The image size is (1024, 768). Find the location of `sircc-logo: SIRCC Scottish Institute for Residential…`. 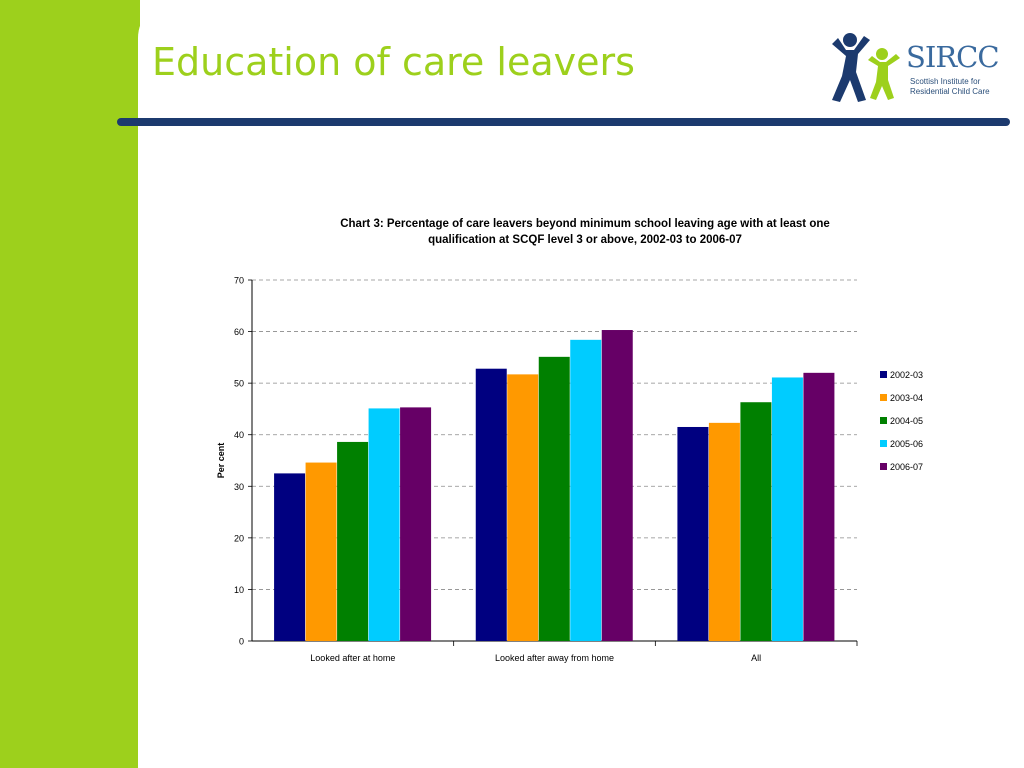

sircc-logo: SIRCC Scottish Institute for Residential… is located at coordinates (918, 68).